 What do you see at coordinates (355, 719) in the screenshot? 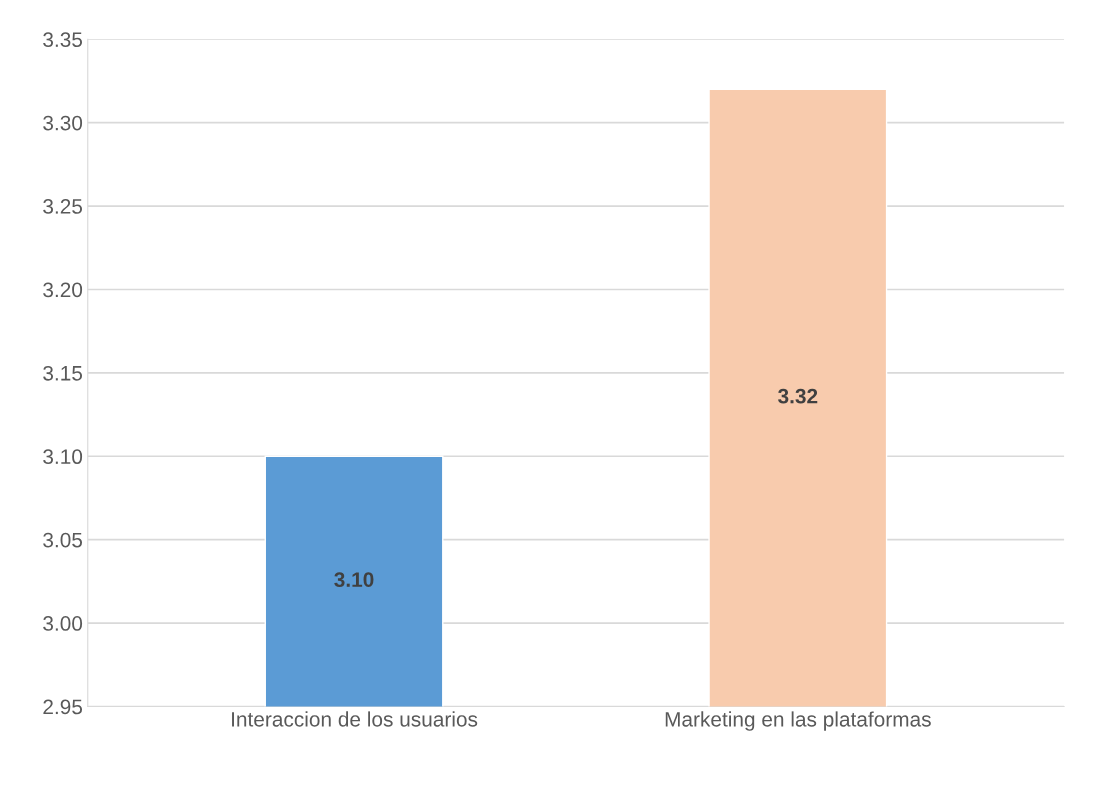
I see `x-tick-label: Interaccion de los usuarios` at bounding box center [355, 719].